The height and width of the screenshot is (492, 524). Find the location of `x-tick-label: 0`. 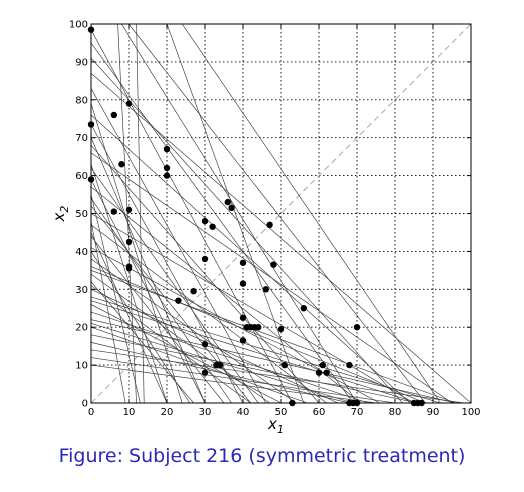

x-tick-label: 0 is located at coordinates (91, 412).